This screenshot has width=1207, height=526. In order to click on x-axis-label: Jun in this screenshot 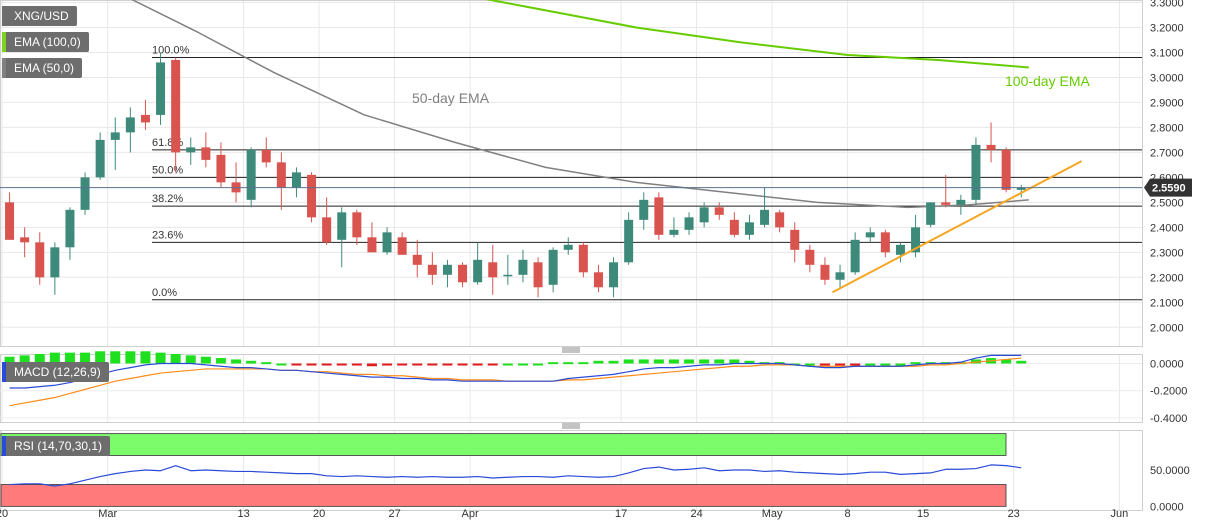, I will do `click(1120, 514)`.